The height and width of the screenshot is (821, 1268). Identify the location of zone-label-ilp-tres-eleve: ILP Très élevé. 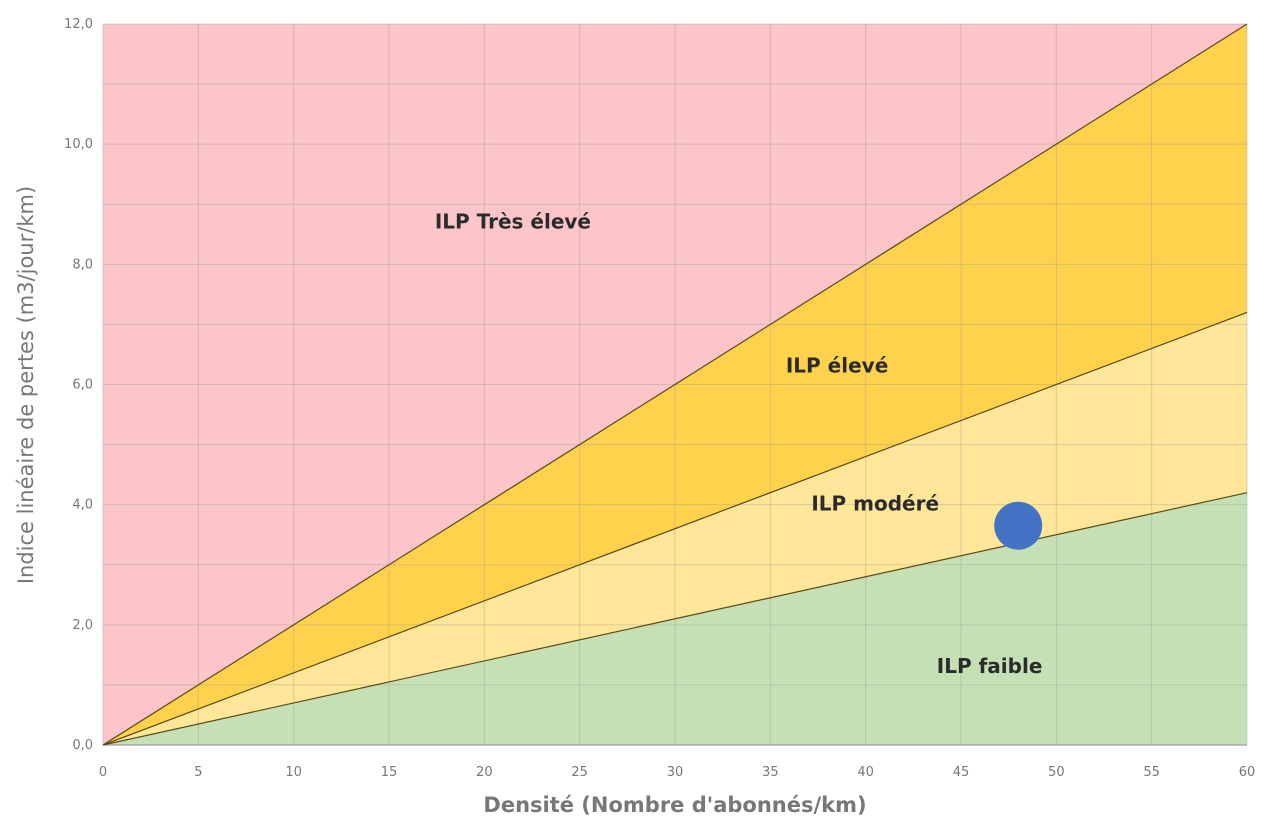
(513, 221).